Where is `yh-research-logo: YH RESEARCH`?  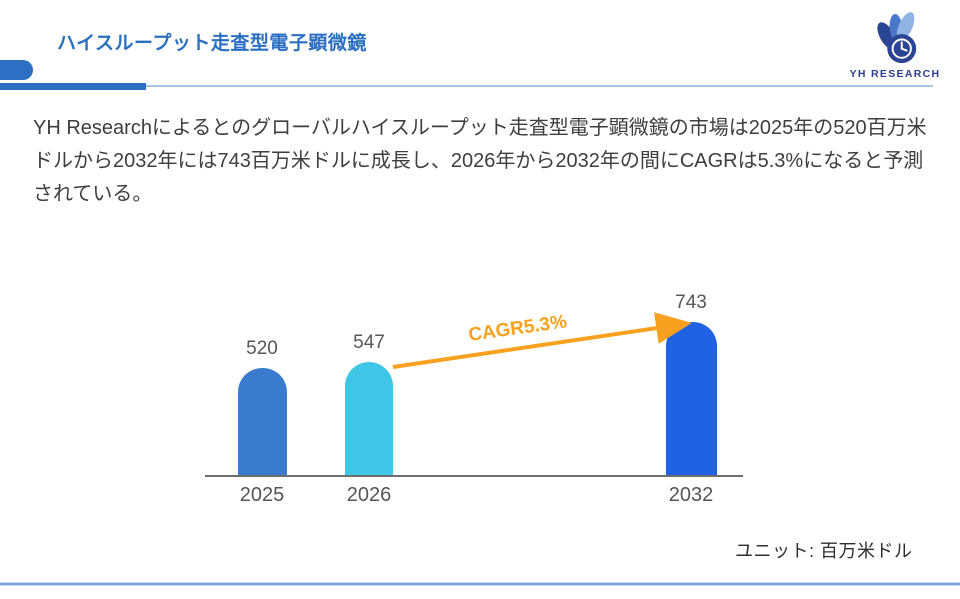 yh-research-logo: YH RESEARCH is located at coordinates (895, 46).